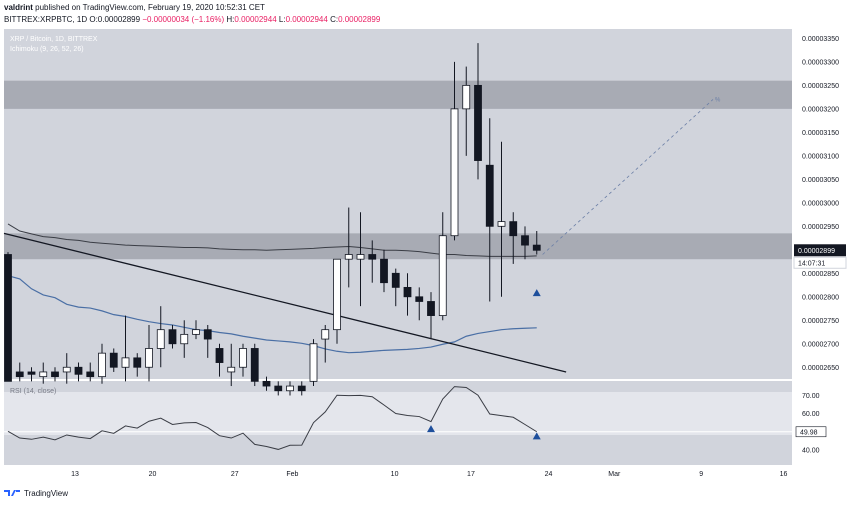 Image resolution: width=850 pixels, height=505 pixels. I want to click on price-axis-label: 0.00003050, so click(820, 180).